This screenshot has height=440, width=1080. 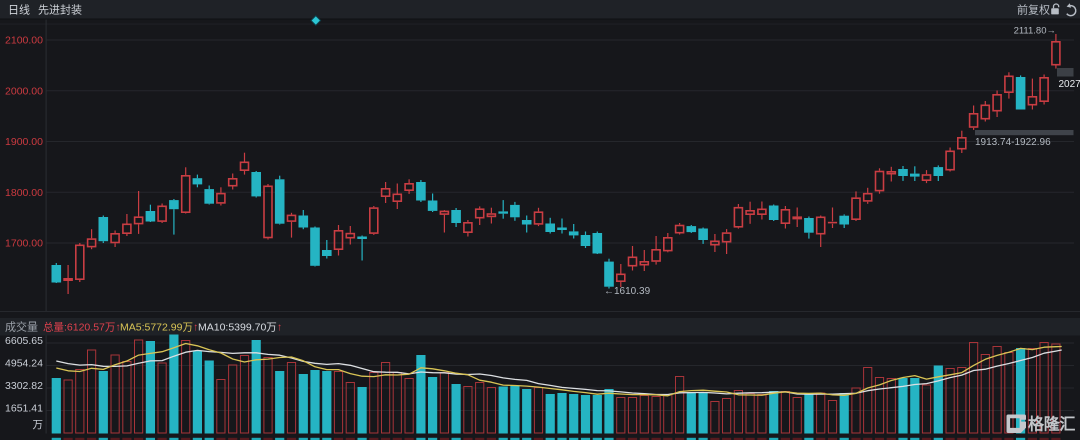 What do you see at coordinates (24, 409) in the screenshot?
I see `svg-text: 1651.41` at bounding box center [24, 409].